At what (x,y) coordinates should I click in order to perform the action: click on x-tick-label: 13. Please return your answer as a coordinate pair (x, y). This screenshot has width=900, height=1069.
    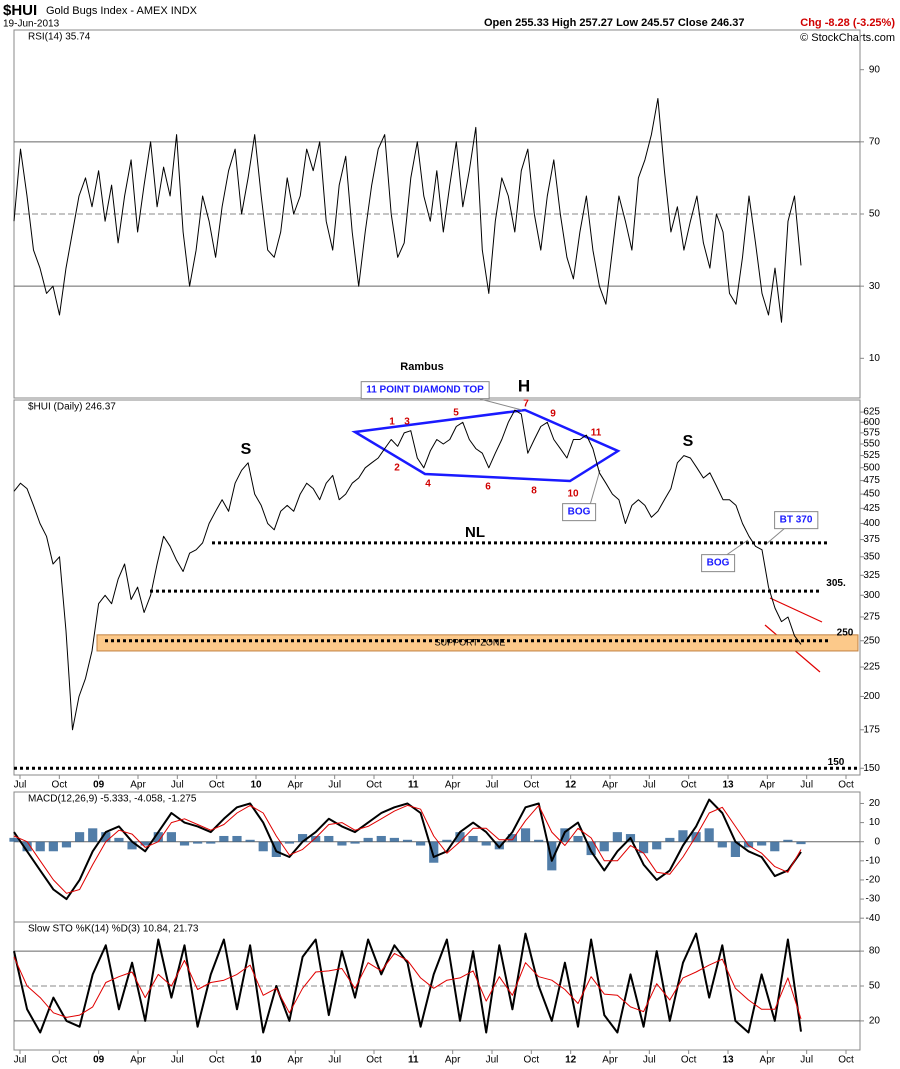
    Looking at the image, I should click on (728, 785).